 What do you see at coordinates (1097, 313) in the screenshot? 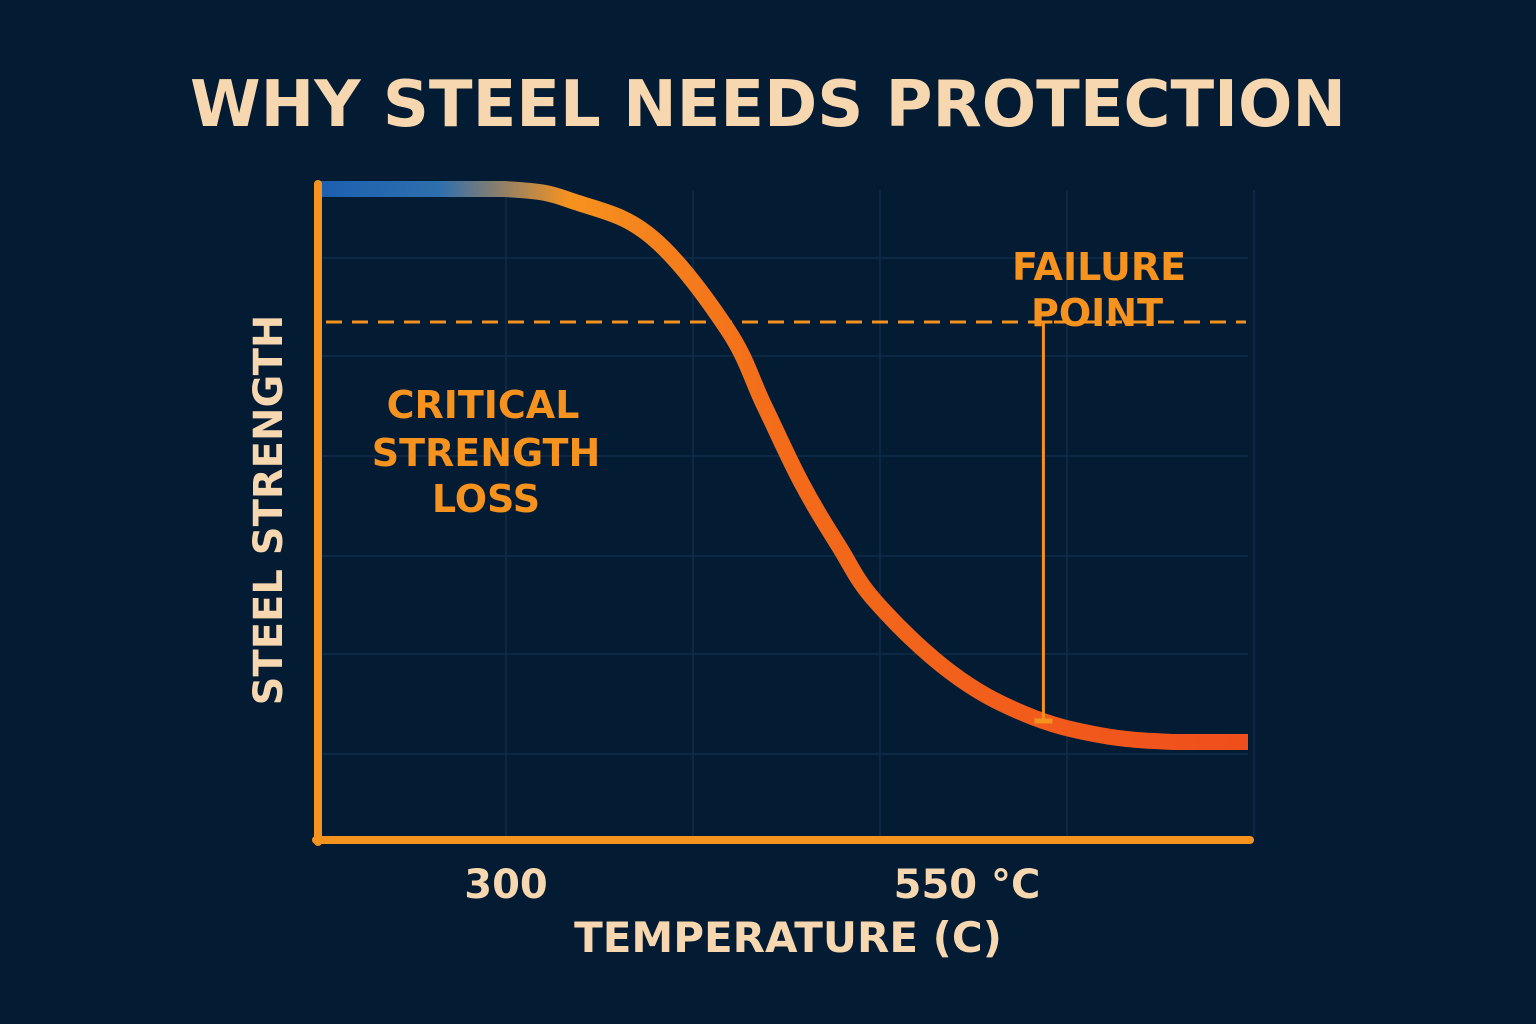
I see `failure-label-line-2: POINT` at bounding box center [1097, 313].